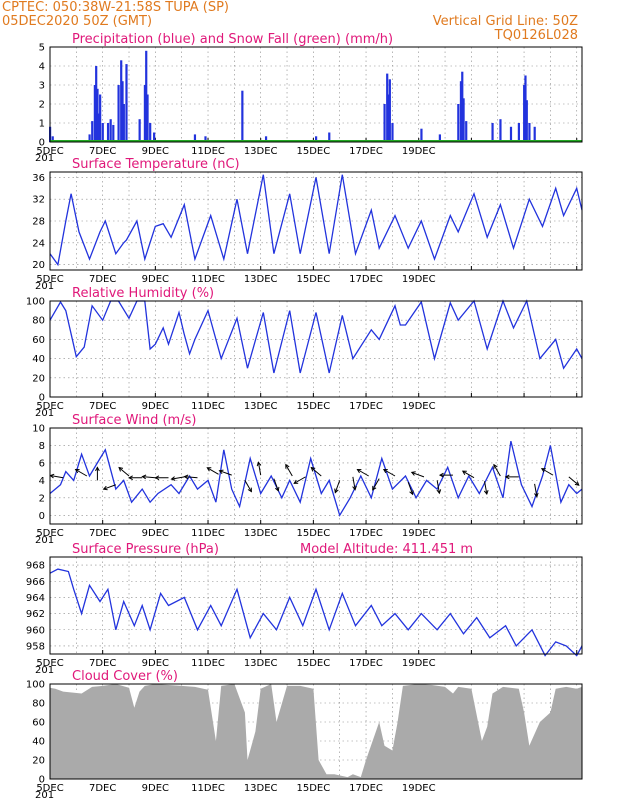  What do you see at coordinates (143, 293) in the screenshot?
I see `panel-title: Relative Humidity (%)` at bounding box center [143, 293].